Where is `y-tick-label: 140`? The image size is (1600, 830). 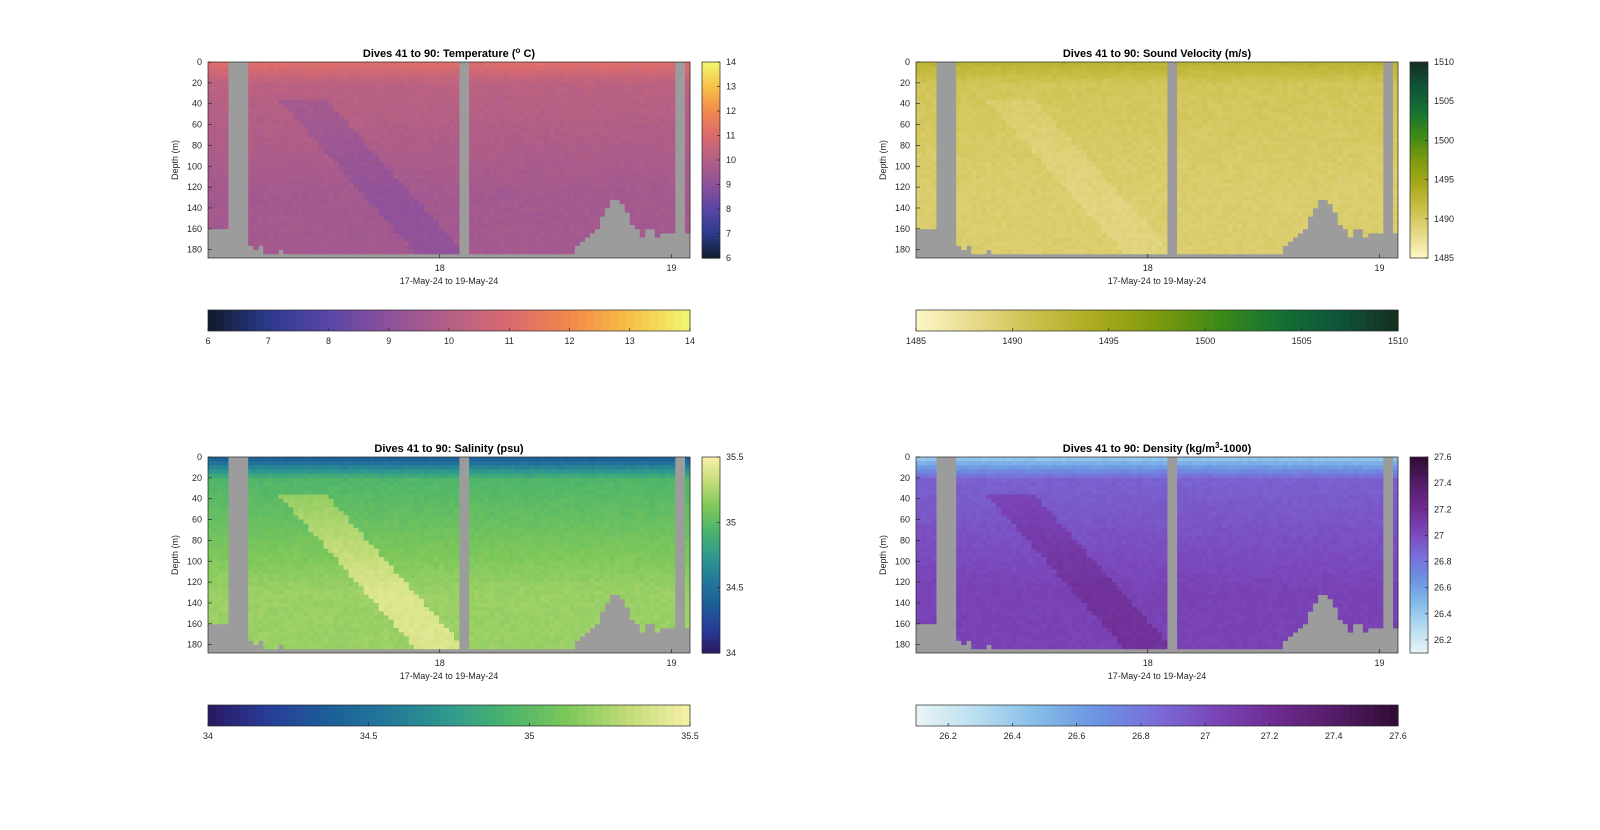
y-tick-label: 140 is located at coordinates (194, 208).